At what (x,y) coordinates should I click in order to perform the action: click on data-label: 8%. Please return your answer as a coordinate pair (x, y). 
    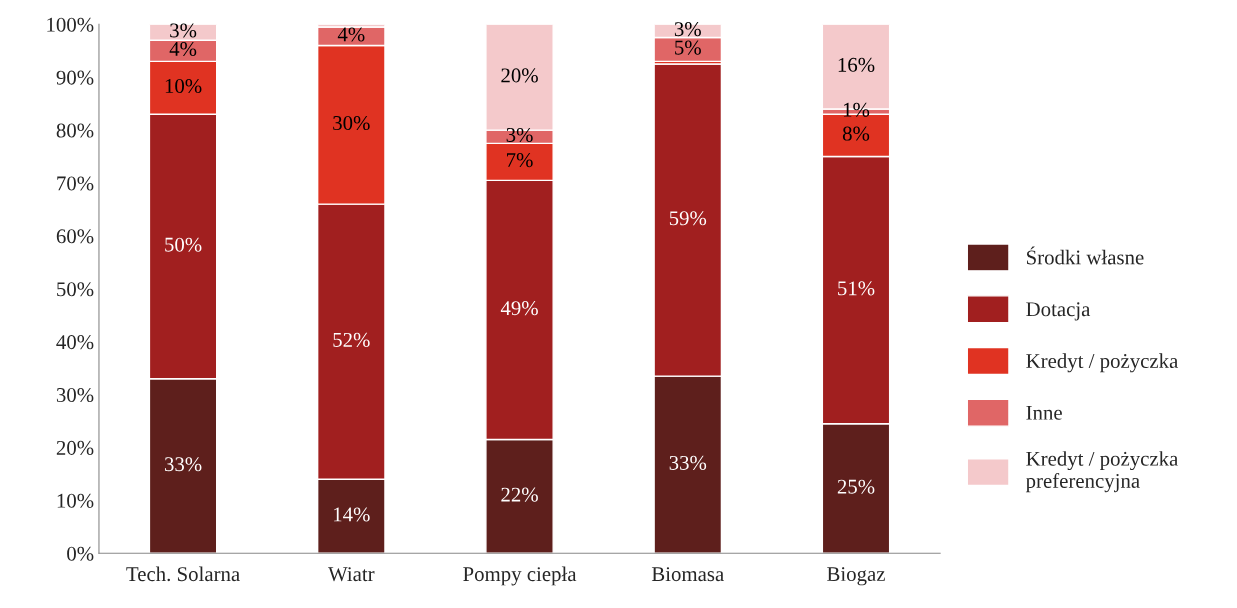
    Looking at the image, I should click on (856, 133).